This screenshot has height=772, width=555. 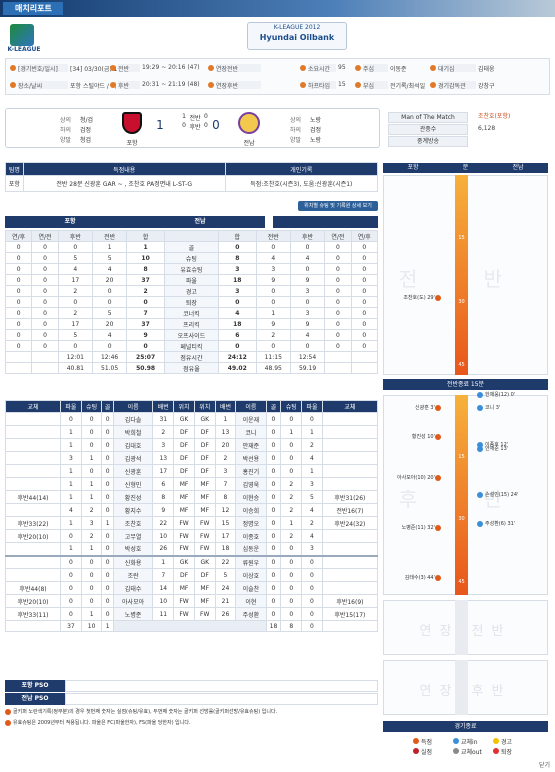 I want to click on close-button: 닫기, so click(x=544, y=765).